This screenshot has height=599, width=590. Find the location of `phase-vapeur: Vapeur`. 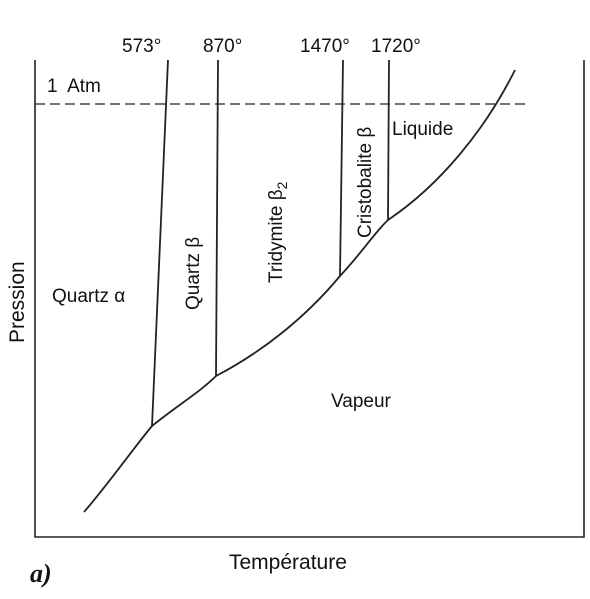

phase-vapeur: Vapeur is located at coordinates (361, 401).